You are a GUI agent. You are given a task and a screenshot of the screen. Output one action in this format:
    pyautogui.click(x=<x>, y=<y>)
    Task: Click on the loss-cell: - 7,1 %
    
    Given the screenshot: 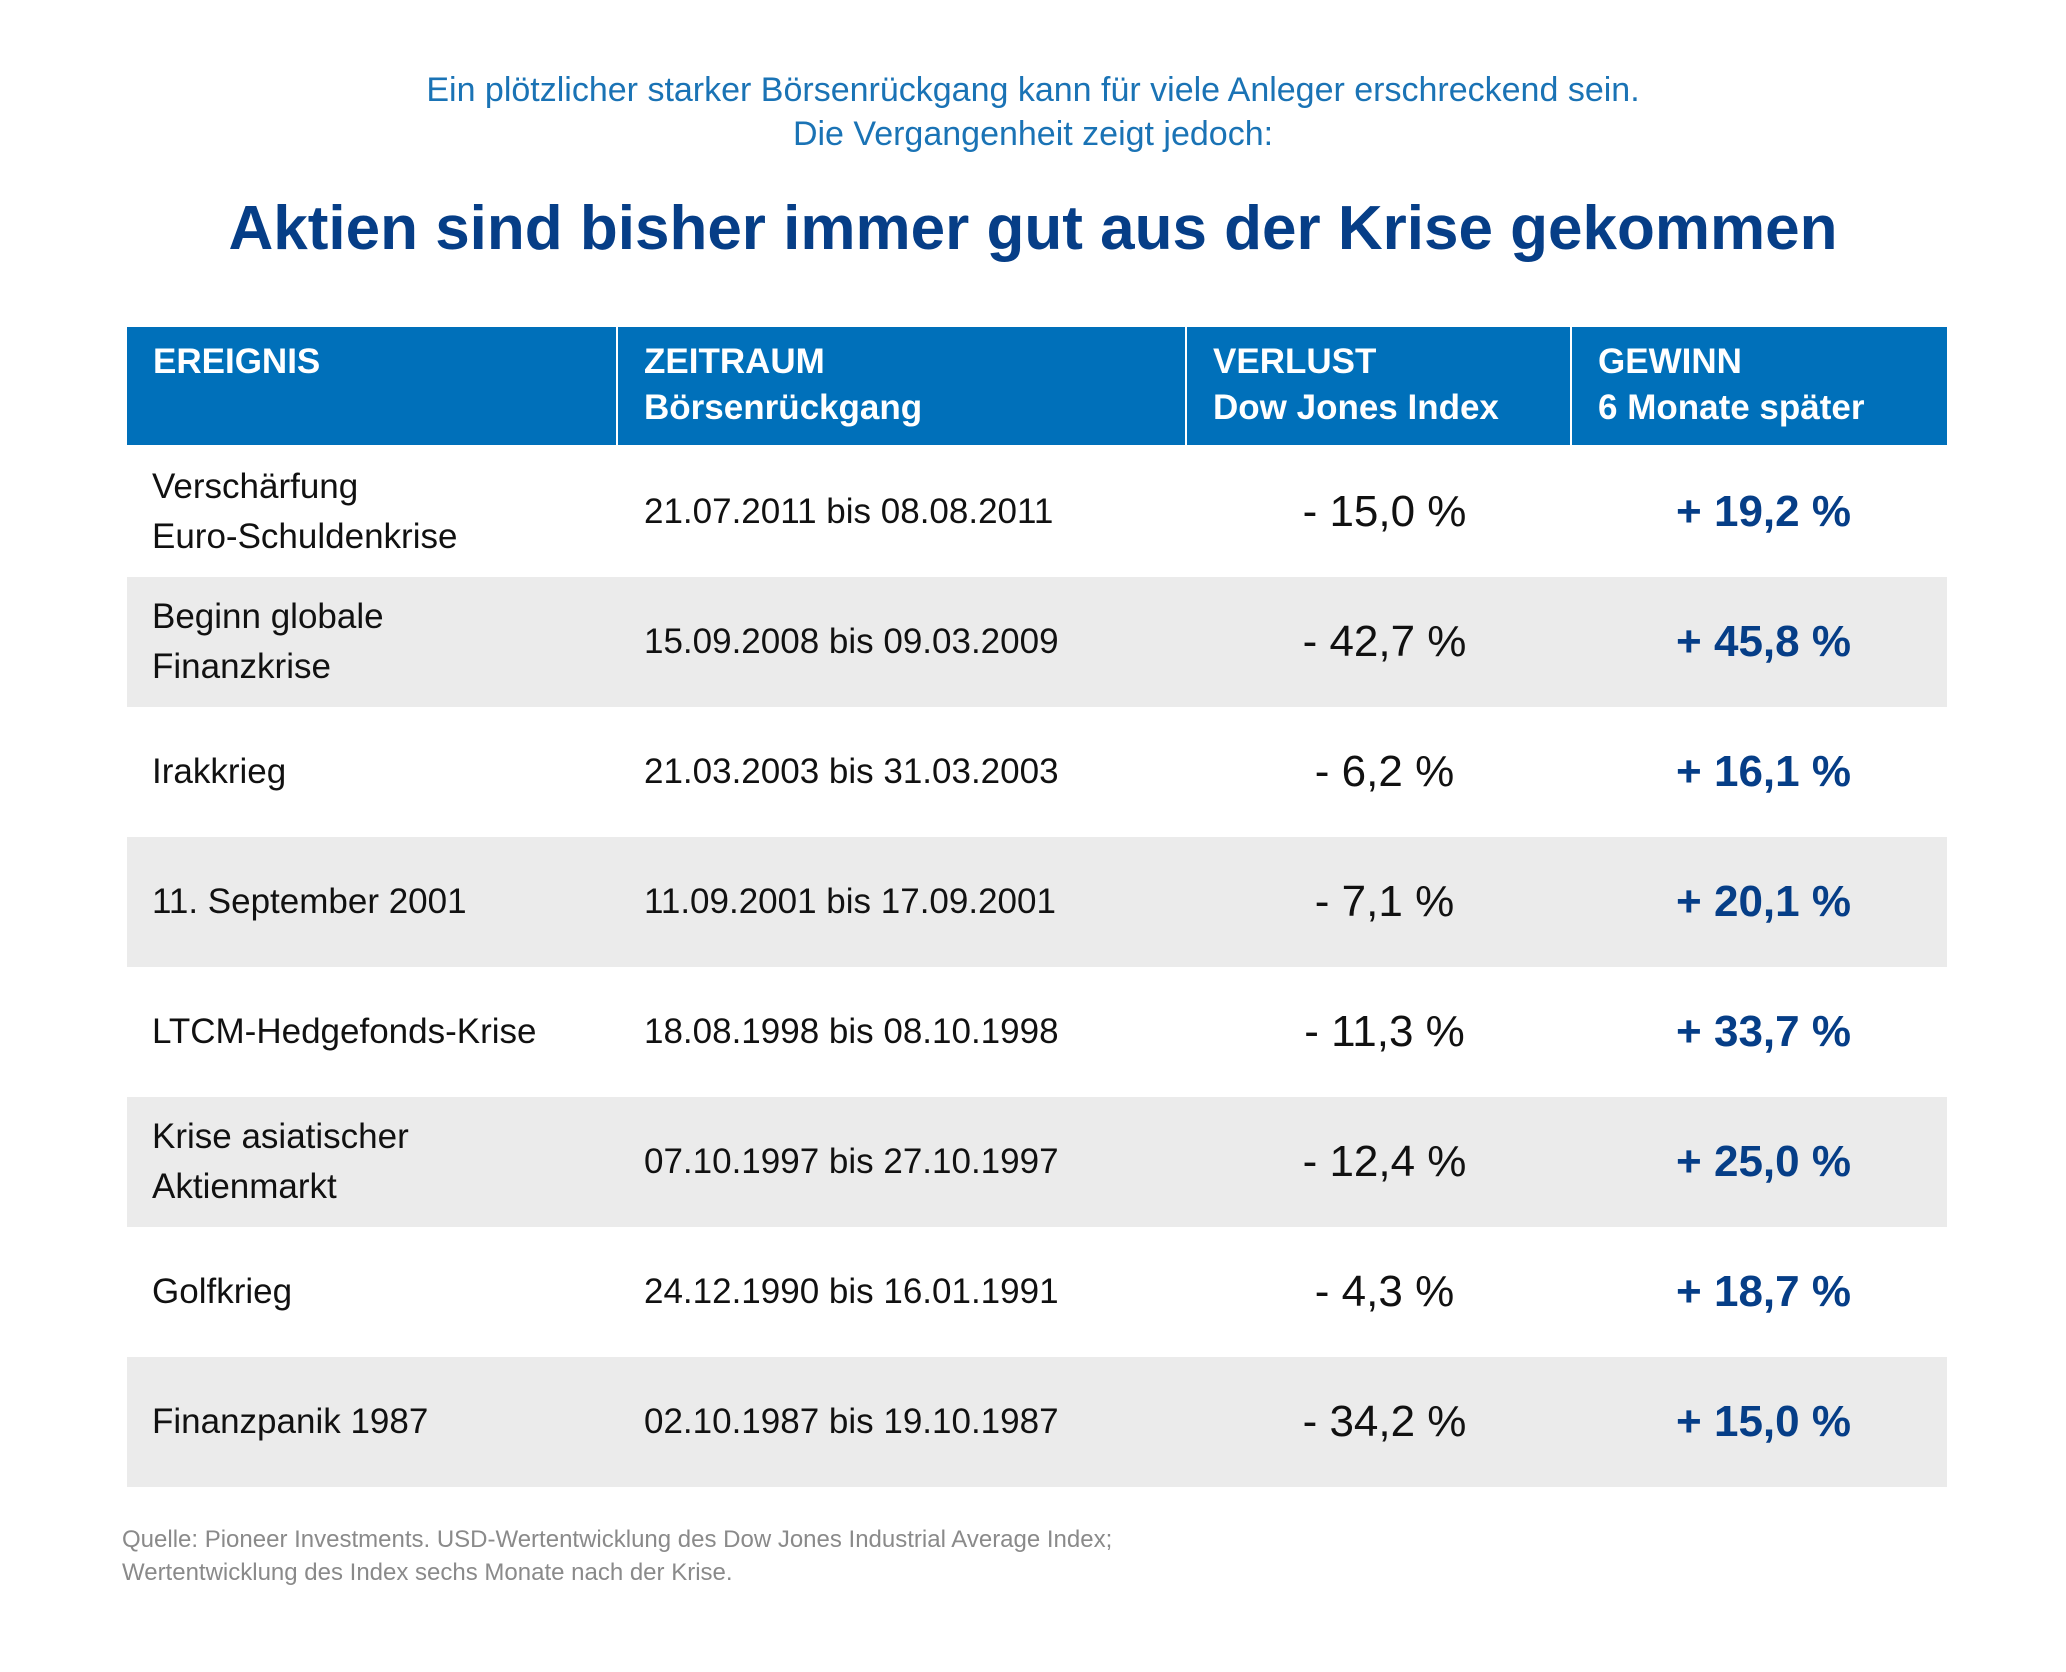 What is the action you would take?
    pyautogui.click(x=1384, y=901)
    